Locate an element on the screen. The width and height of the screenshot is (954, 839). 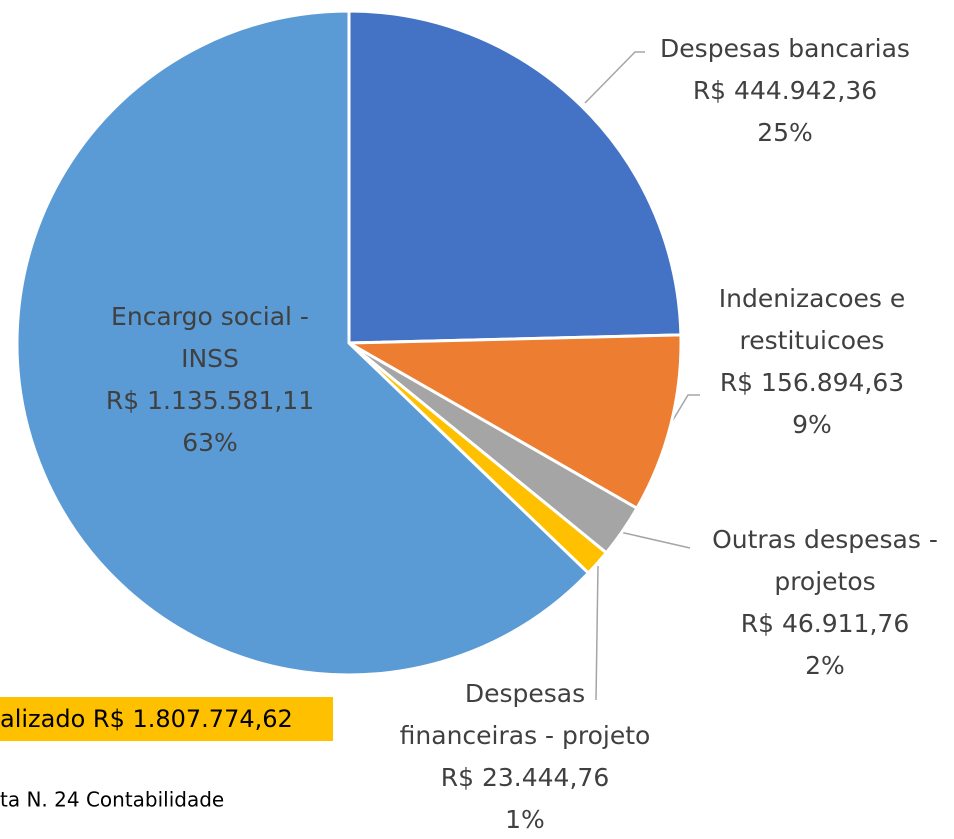
slice-category-label: Encargo social -INSS is located at coordinates (210, 337).